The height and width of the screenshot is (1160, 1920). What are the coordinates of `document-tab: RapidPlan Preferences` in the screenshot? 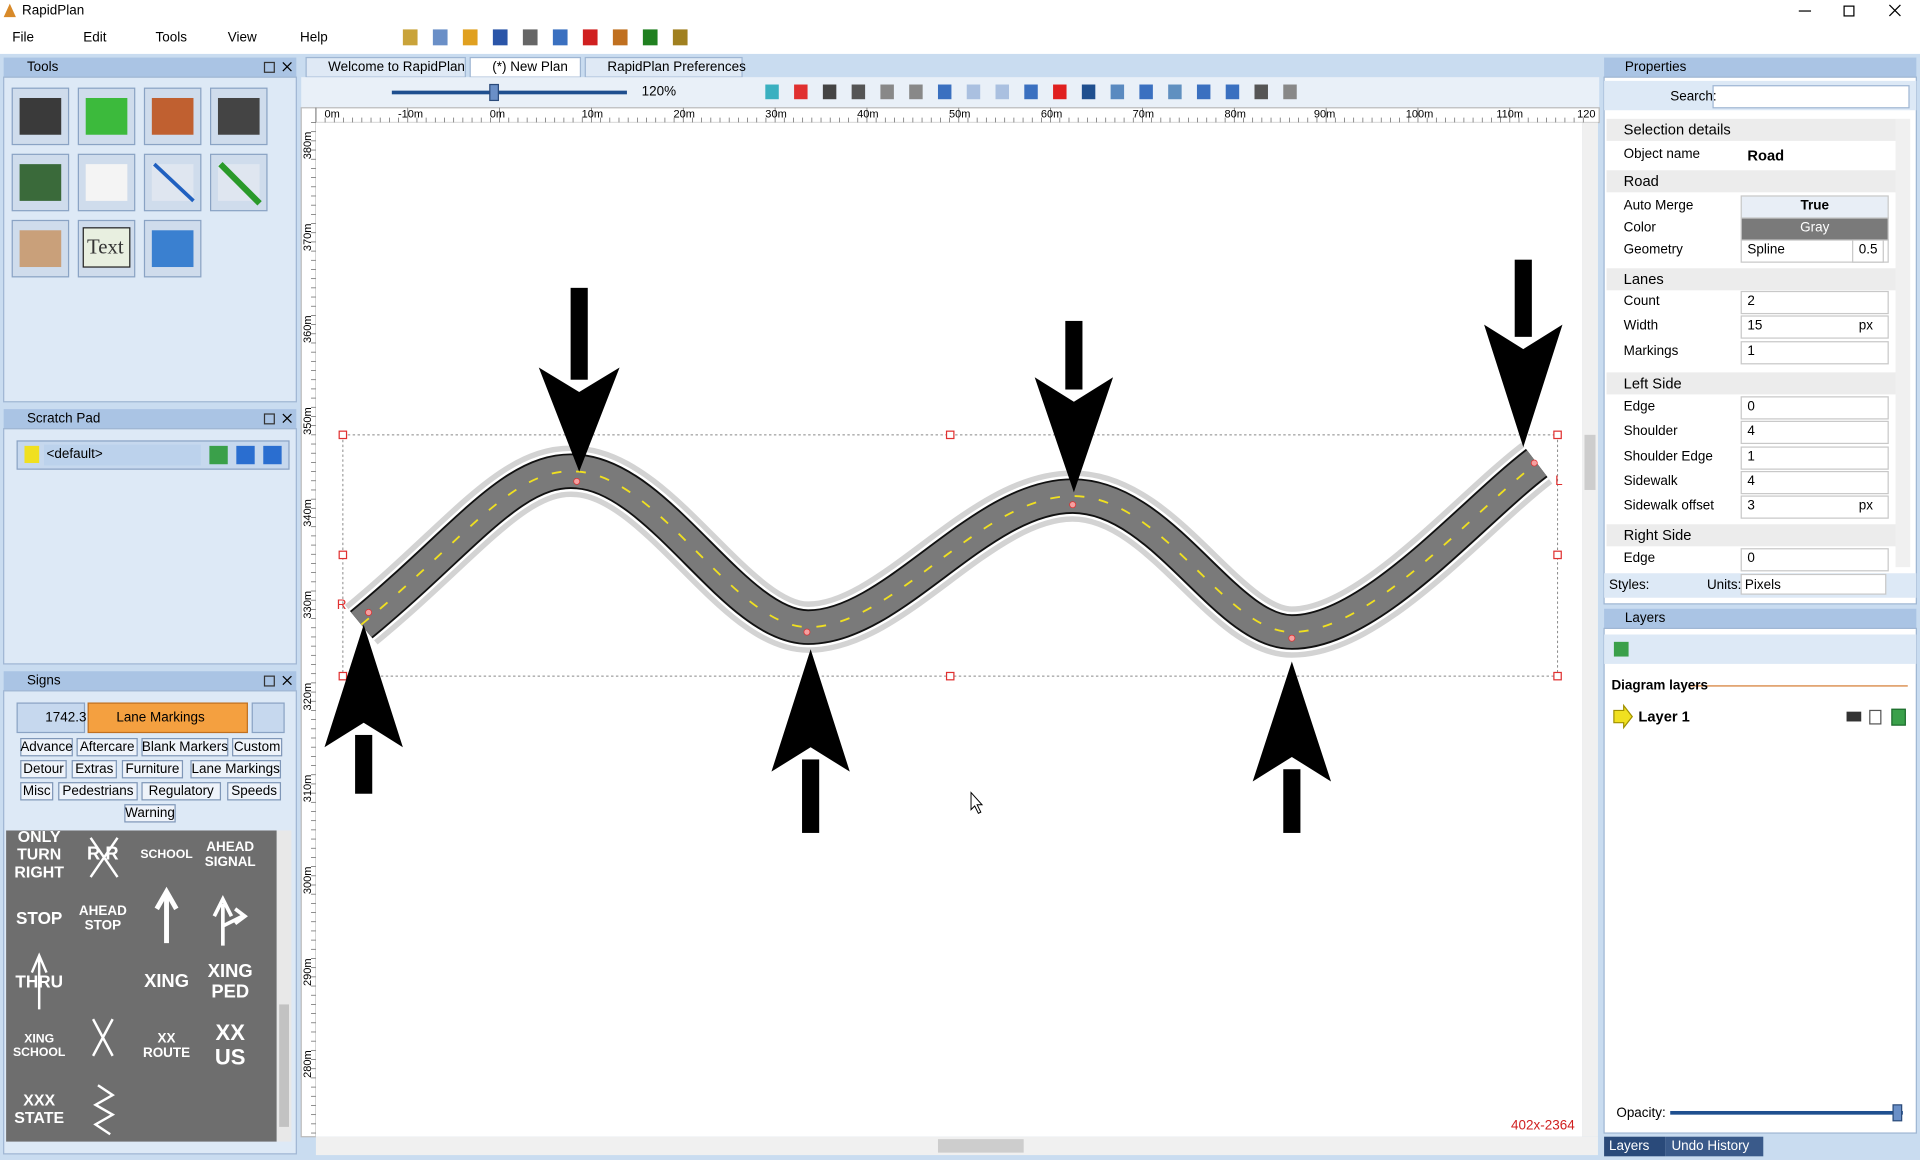 It's located at (676, 67).